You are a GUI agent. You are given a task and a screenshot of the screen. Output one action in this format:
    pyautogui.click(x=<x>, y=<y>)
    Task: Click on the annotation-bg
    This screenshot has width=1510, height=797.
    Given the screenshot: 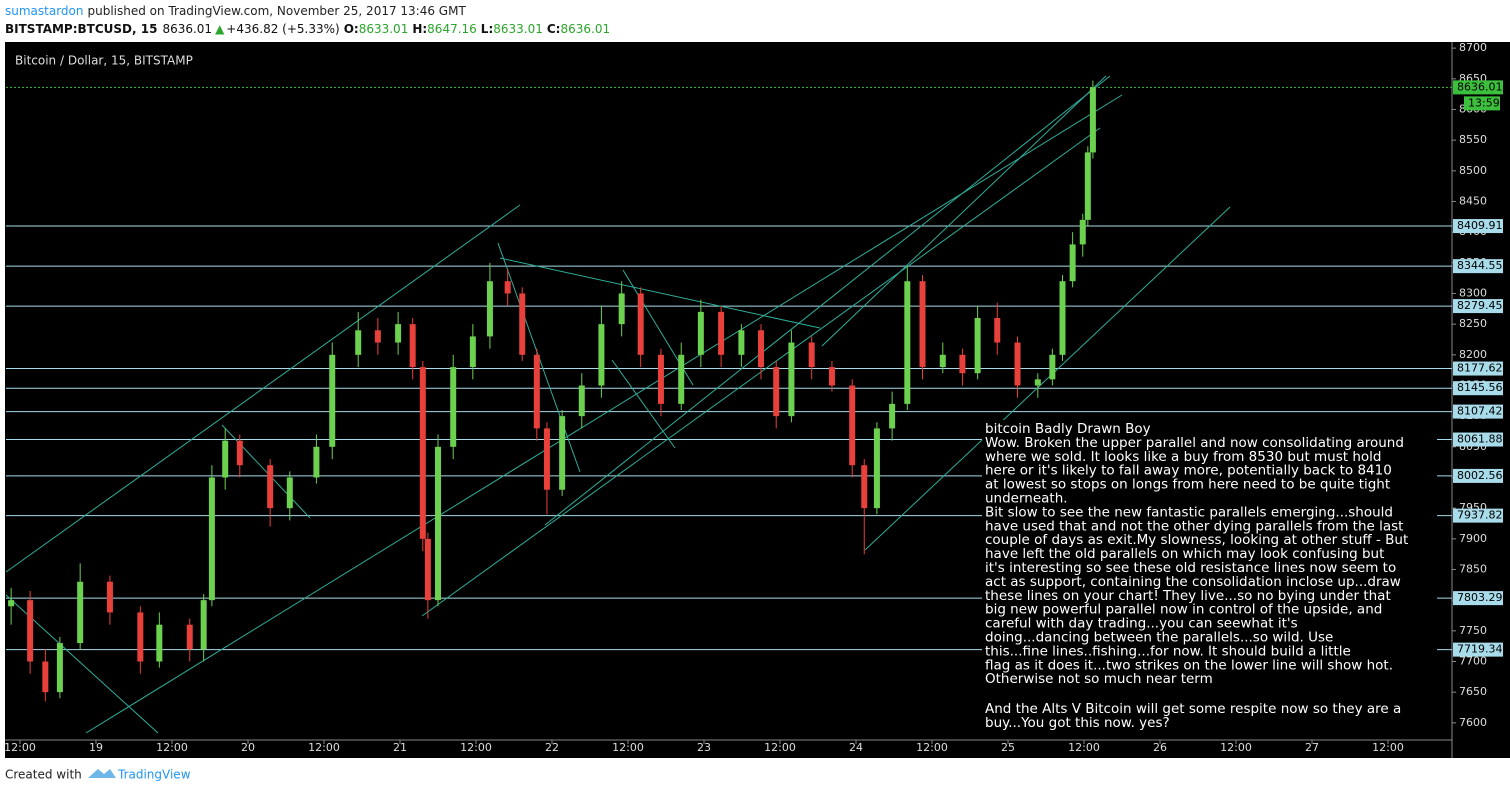 What is the action you would take?
    pyautogui.click(x=1209, y=577)
    